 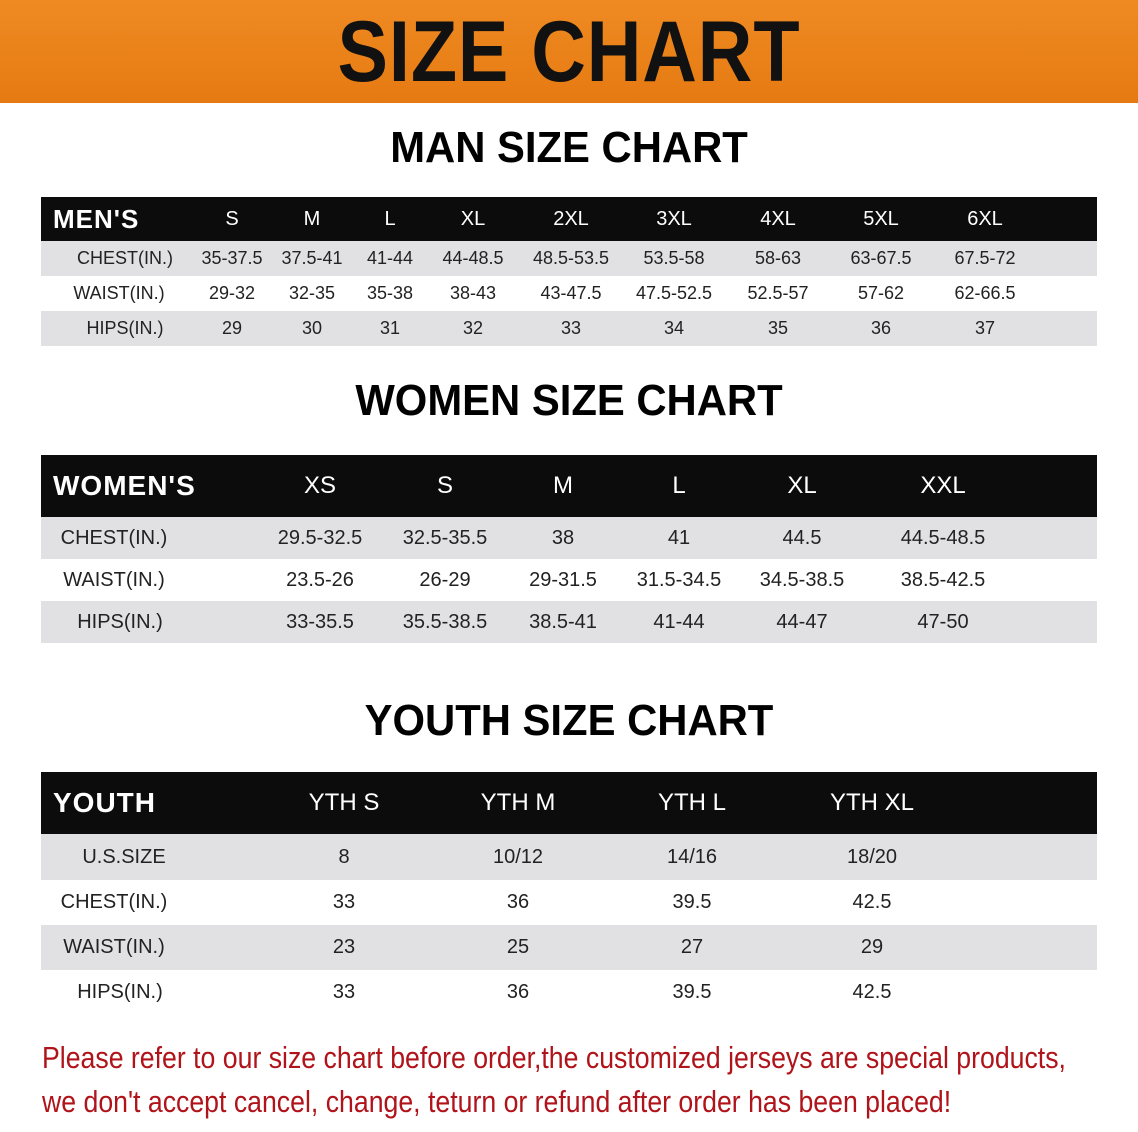 What do you see at coordinates (518, 856) in the screenshot?
I see `table-cell: 10/12` at bounding box center [518, 856].